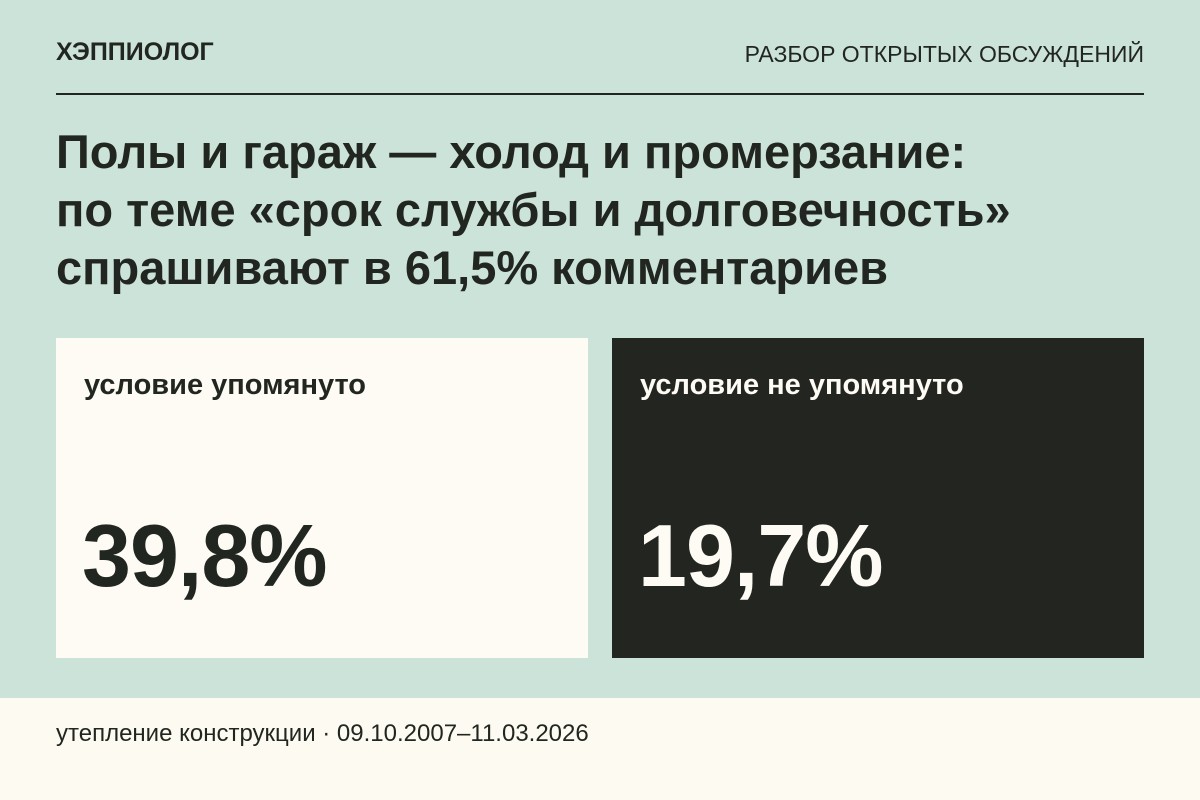  What do you see at coordinates (511, 151) in the screenshot?
I see `headline-line-1: Полы и гараж — холод и промерзание:` at bounding box center [511, 151].